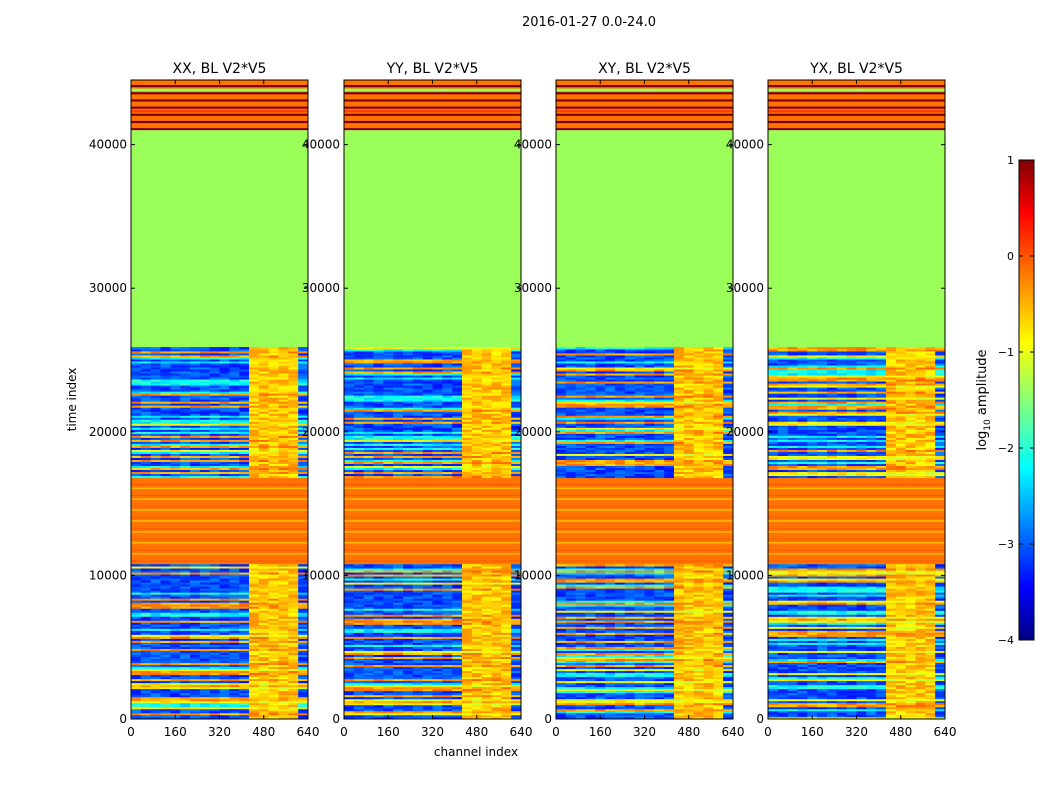 This screenshot has width=1050, height=800. Describe the element at coordinates (432, 93) in the screenshot. I see `band-stripe` at that location.